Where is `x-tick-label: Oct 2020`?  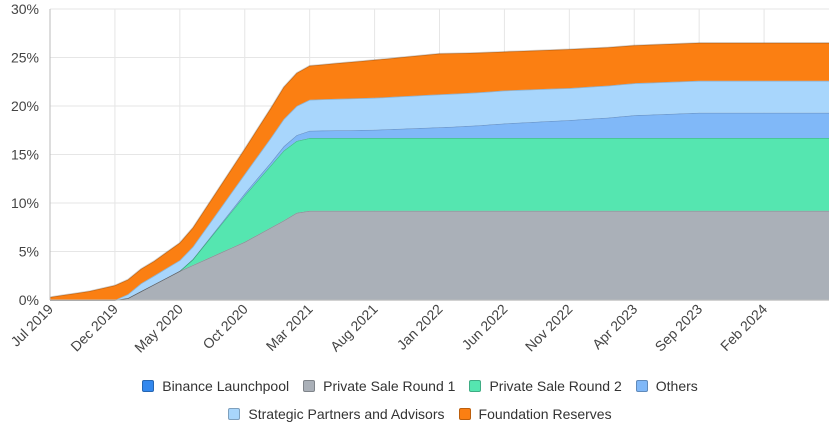
x-tick-label: Oct 2020 is located at coordinates (225, 327).